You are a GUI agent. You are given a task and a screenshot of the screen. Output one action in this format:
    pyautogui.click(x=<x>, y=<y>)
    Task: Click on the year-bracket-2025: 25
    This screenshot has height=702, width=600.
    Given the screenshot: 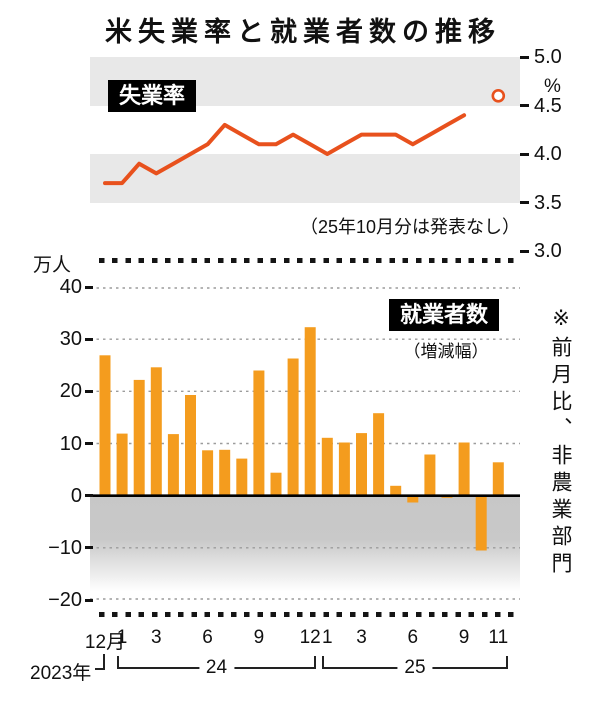 What is the action you would take?
    pyautogui.click(x=415, y=667)
    